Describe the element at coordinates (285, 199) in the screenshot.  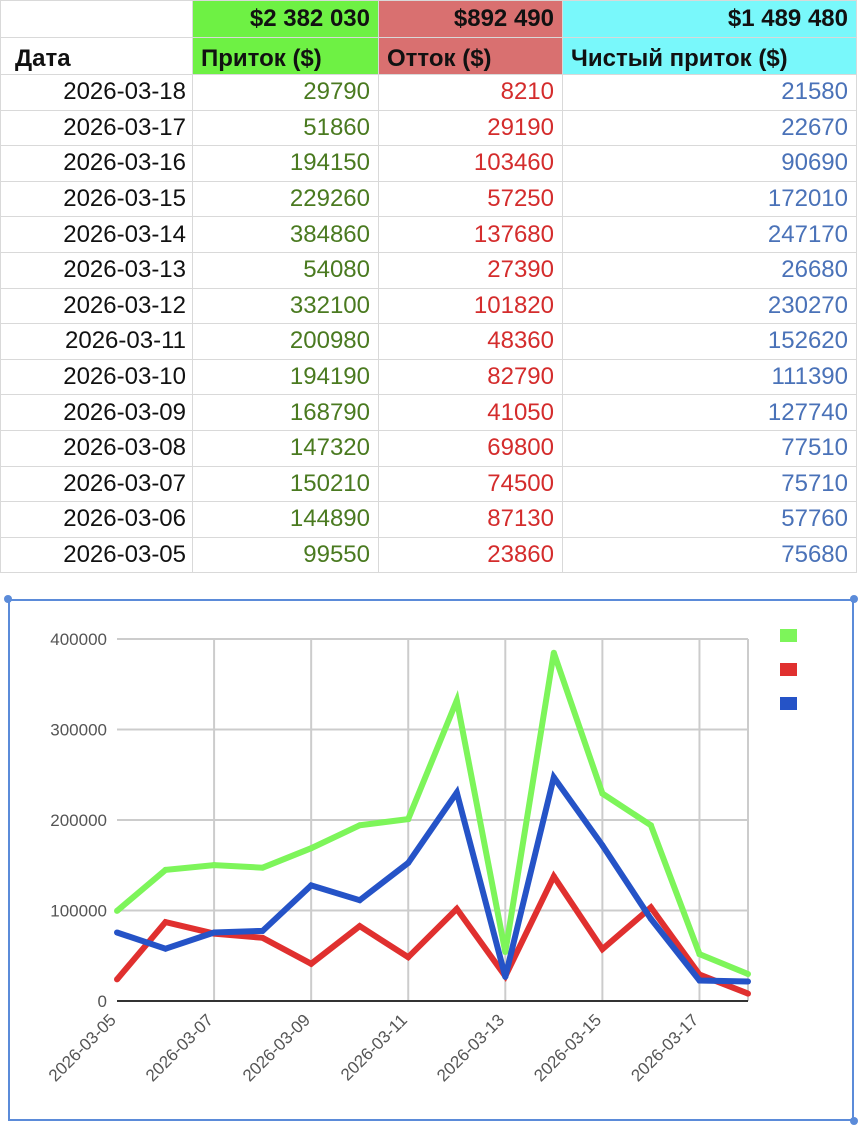
I see `inflow-cell: 229260` at that location.